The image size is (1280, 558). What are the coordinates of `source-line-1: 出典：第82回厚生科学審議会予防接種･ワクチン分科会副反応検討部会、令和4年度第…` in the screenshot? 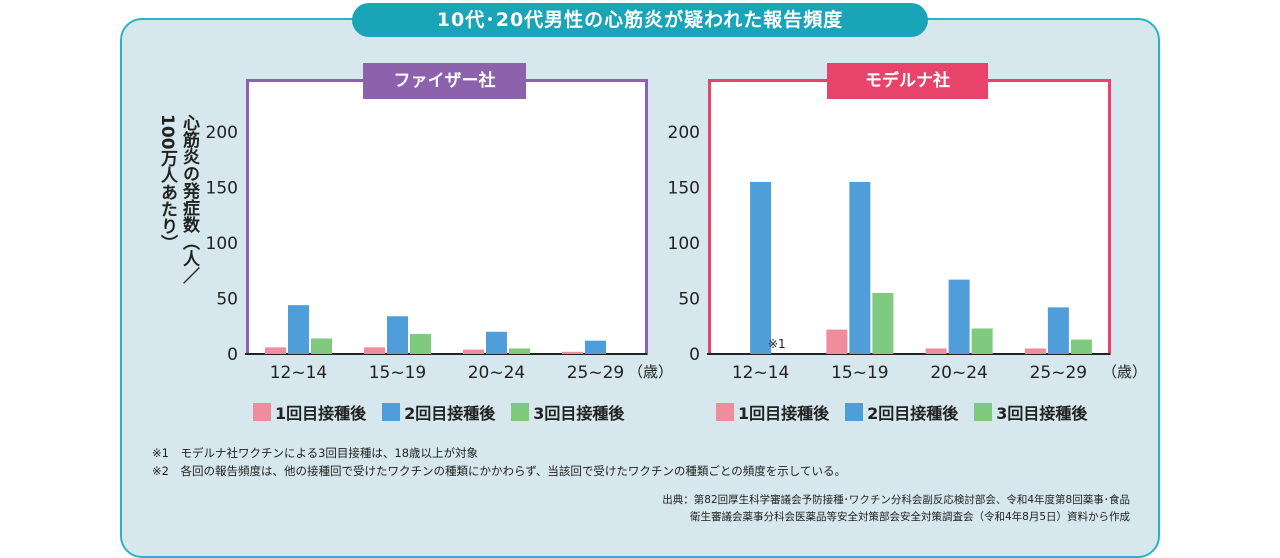 It's located at (896, 500).